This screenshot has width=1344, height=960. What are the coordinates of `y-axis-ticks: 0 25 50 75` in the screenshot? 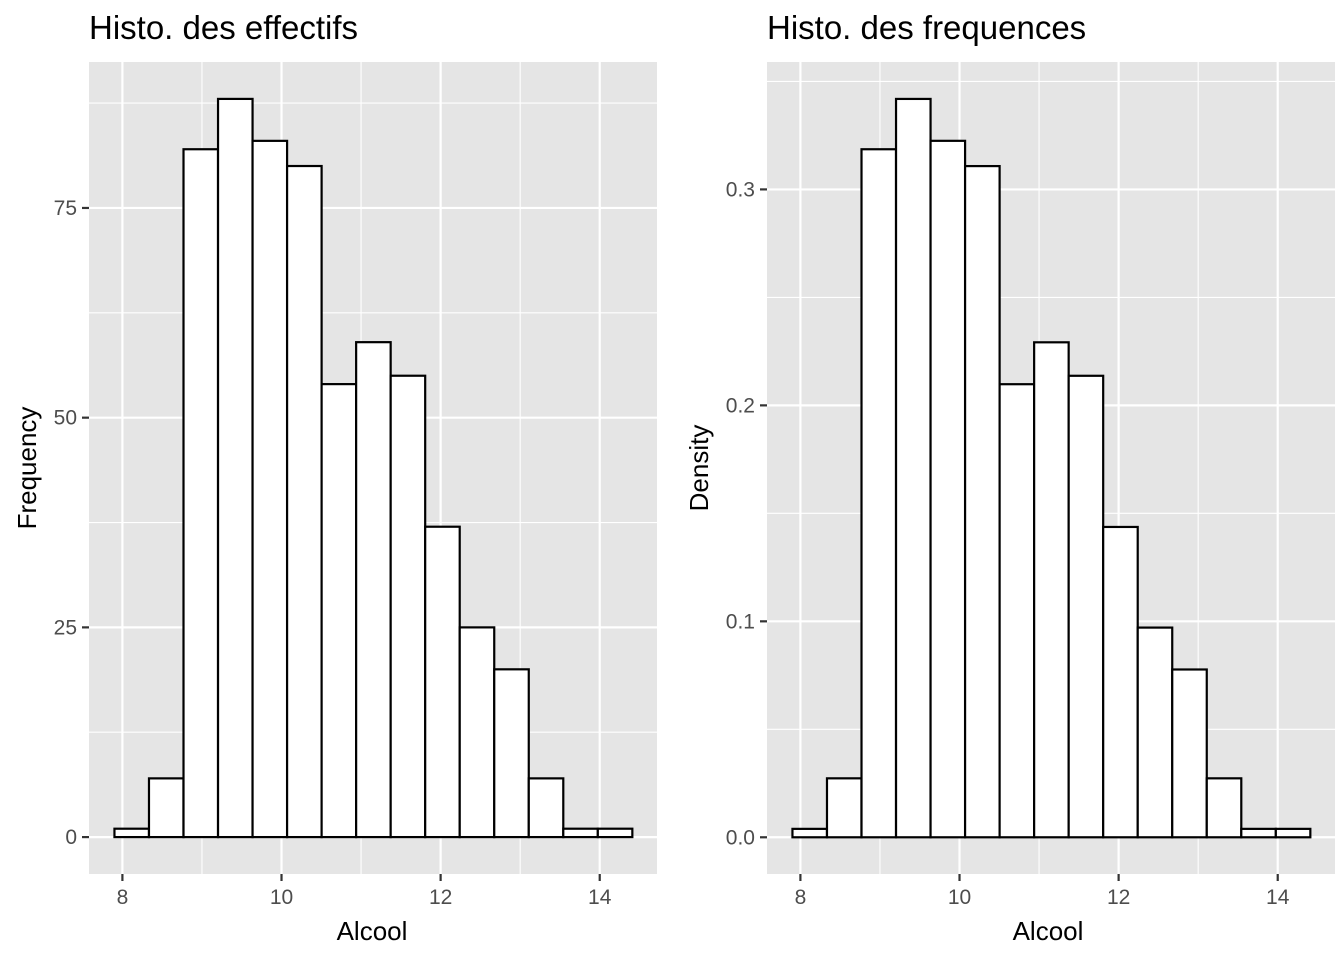 It's located at (71, 523).